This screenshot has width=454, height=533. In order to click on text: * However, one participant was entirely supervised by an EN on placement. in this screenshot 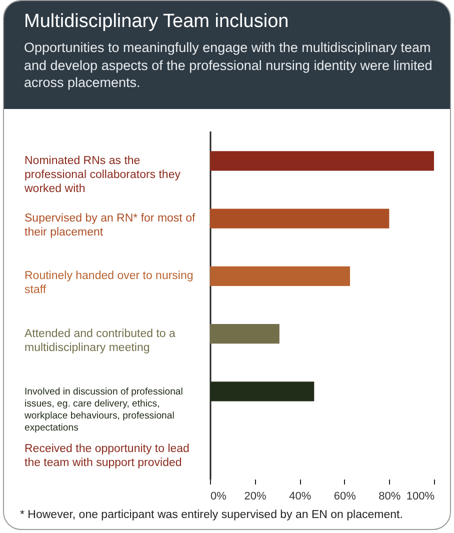, I will do `click(211, 515)`.